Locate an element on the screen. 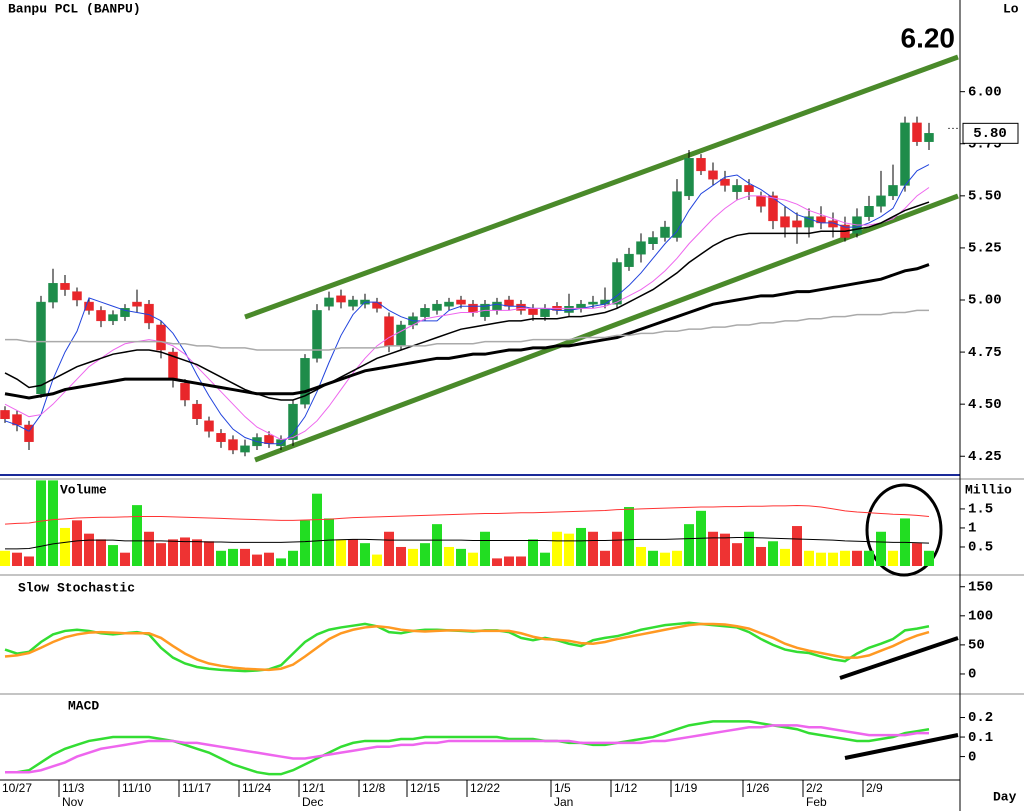 This screenshot has width=1024, height=811. x-tick-label: 1/19 is located at coordinates (686, 788).